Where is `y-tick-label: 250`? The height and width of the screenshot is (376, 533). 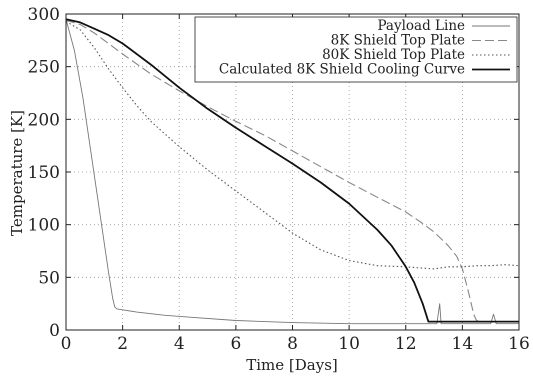 y-tick-label: 250 is located at coordinates (44, 68).